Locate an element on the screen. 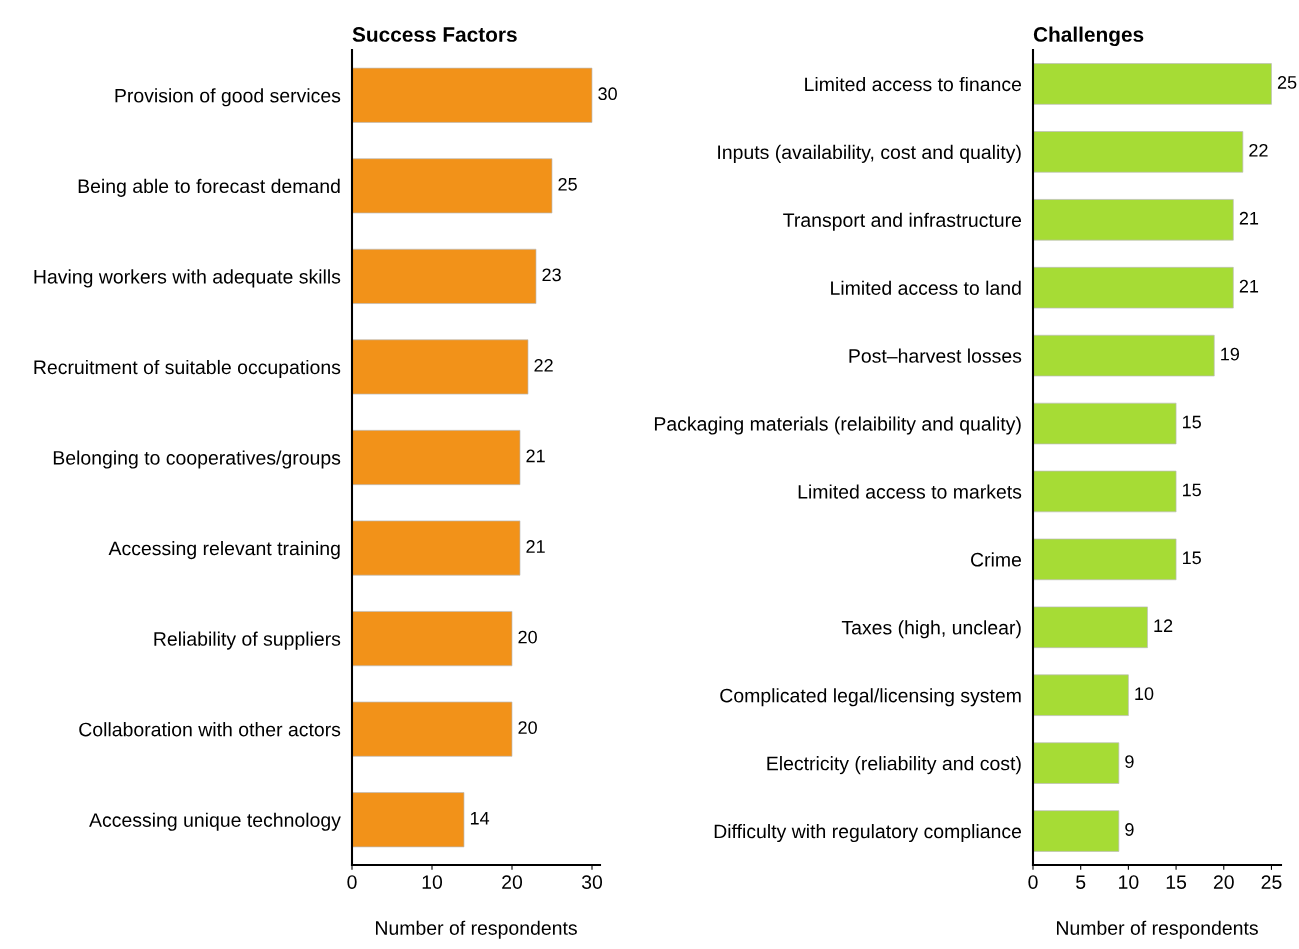 The image size is (1299, 949). y-tick-label: Accessing unique technology is located at coordinates (215, 821).